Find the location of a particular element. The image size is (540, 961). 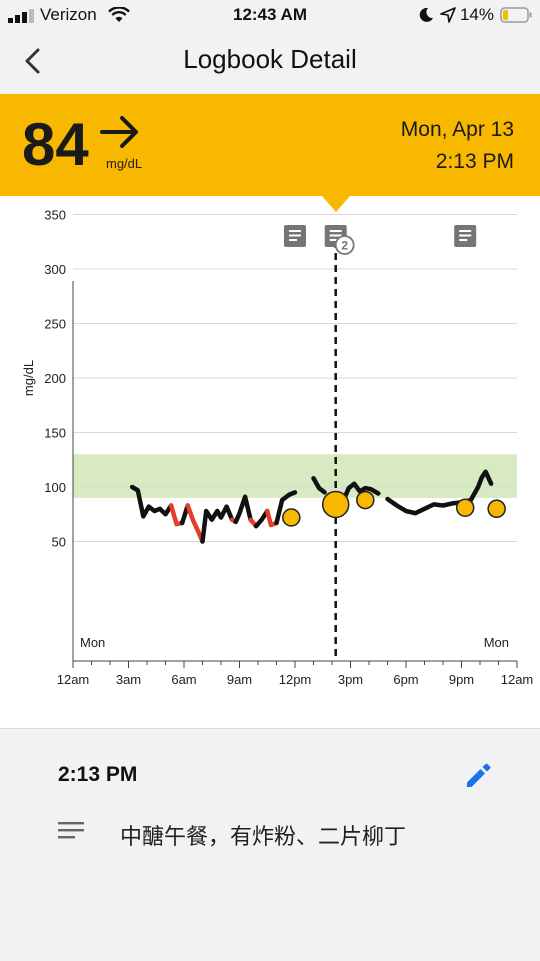

carrier-name: Verizon is located at coordinates (68, 14).